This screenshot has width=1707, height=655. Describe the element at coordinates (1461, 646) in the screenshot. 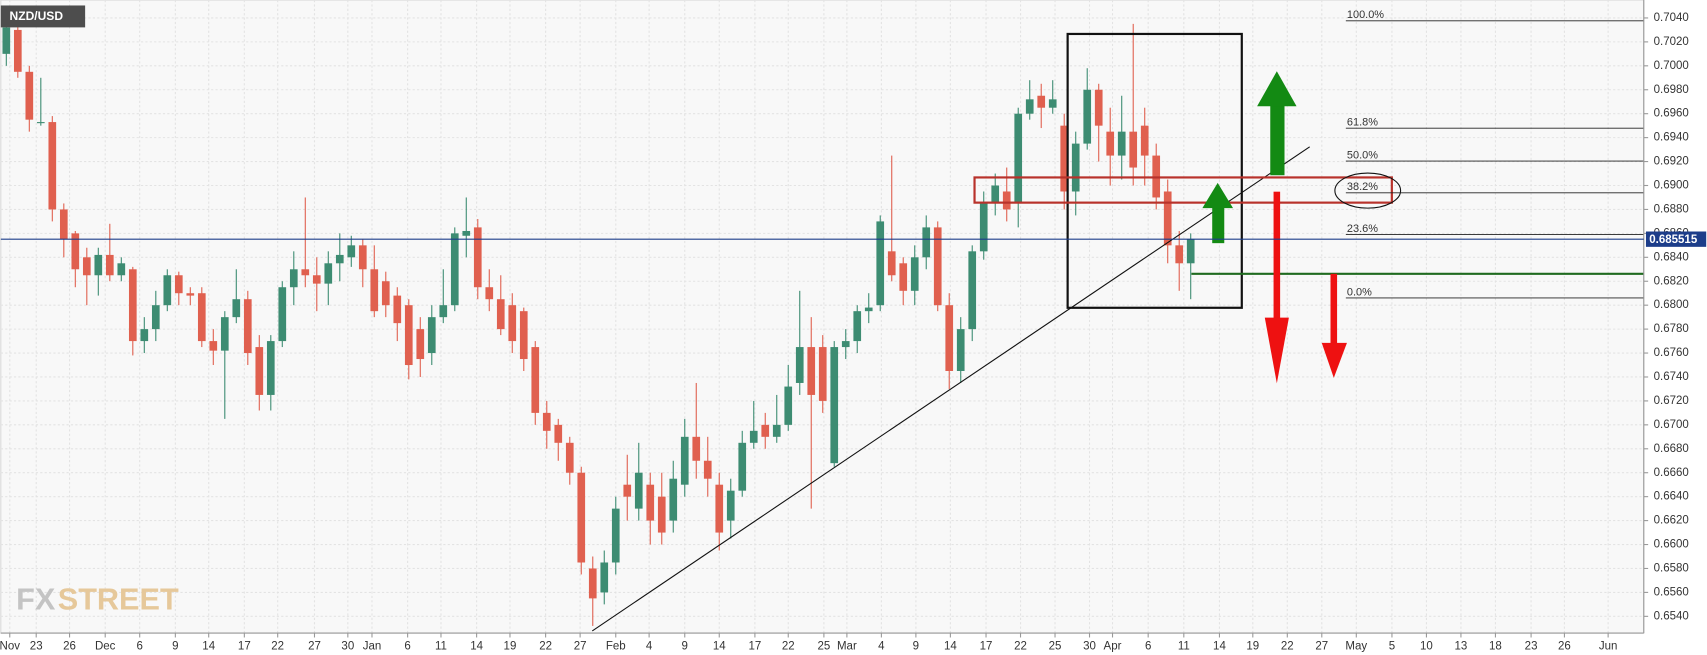

I see `x-tick-label: 13` at that location.